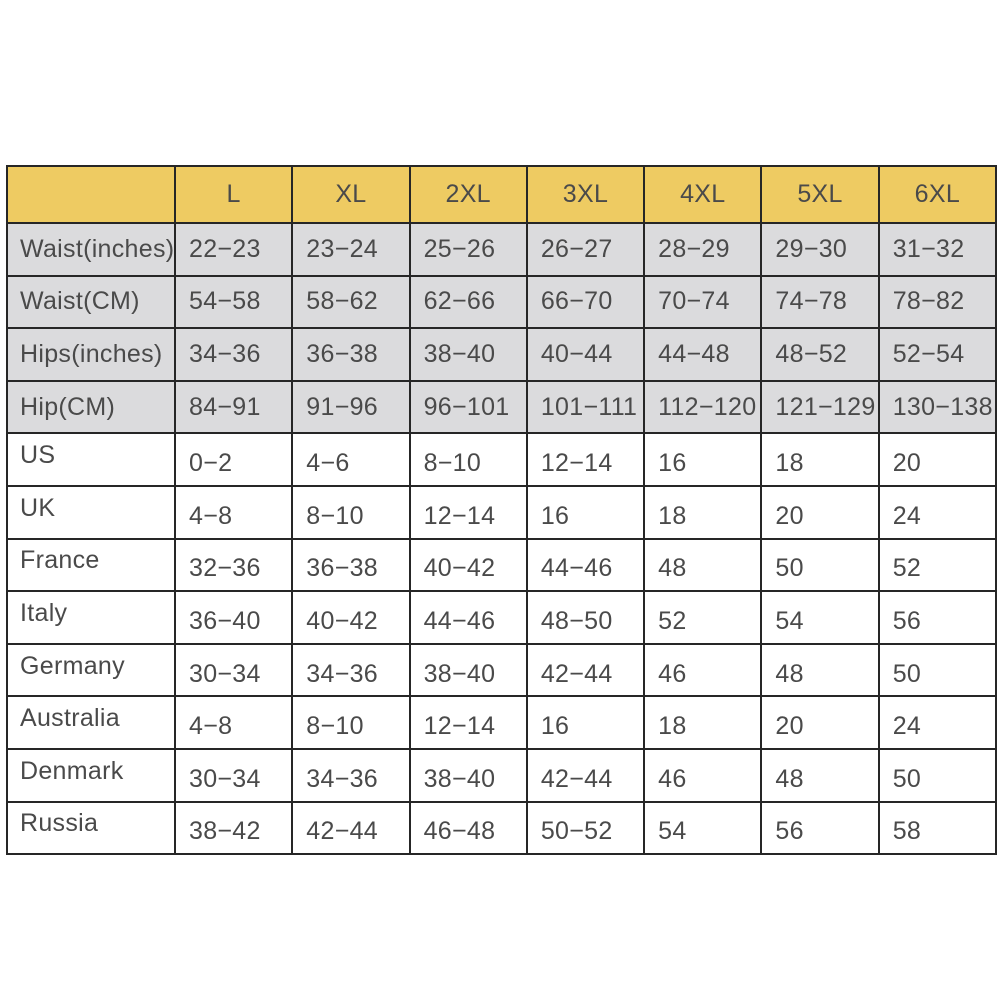  I want to click on size-cell: 25−26, so click(468, 249).